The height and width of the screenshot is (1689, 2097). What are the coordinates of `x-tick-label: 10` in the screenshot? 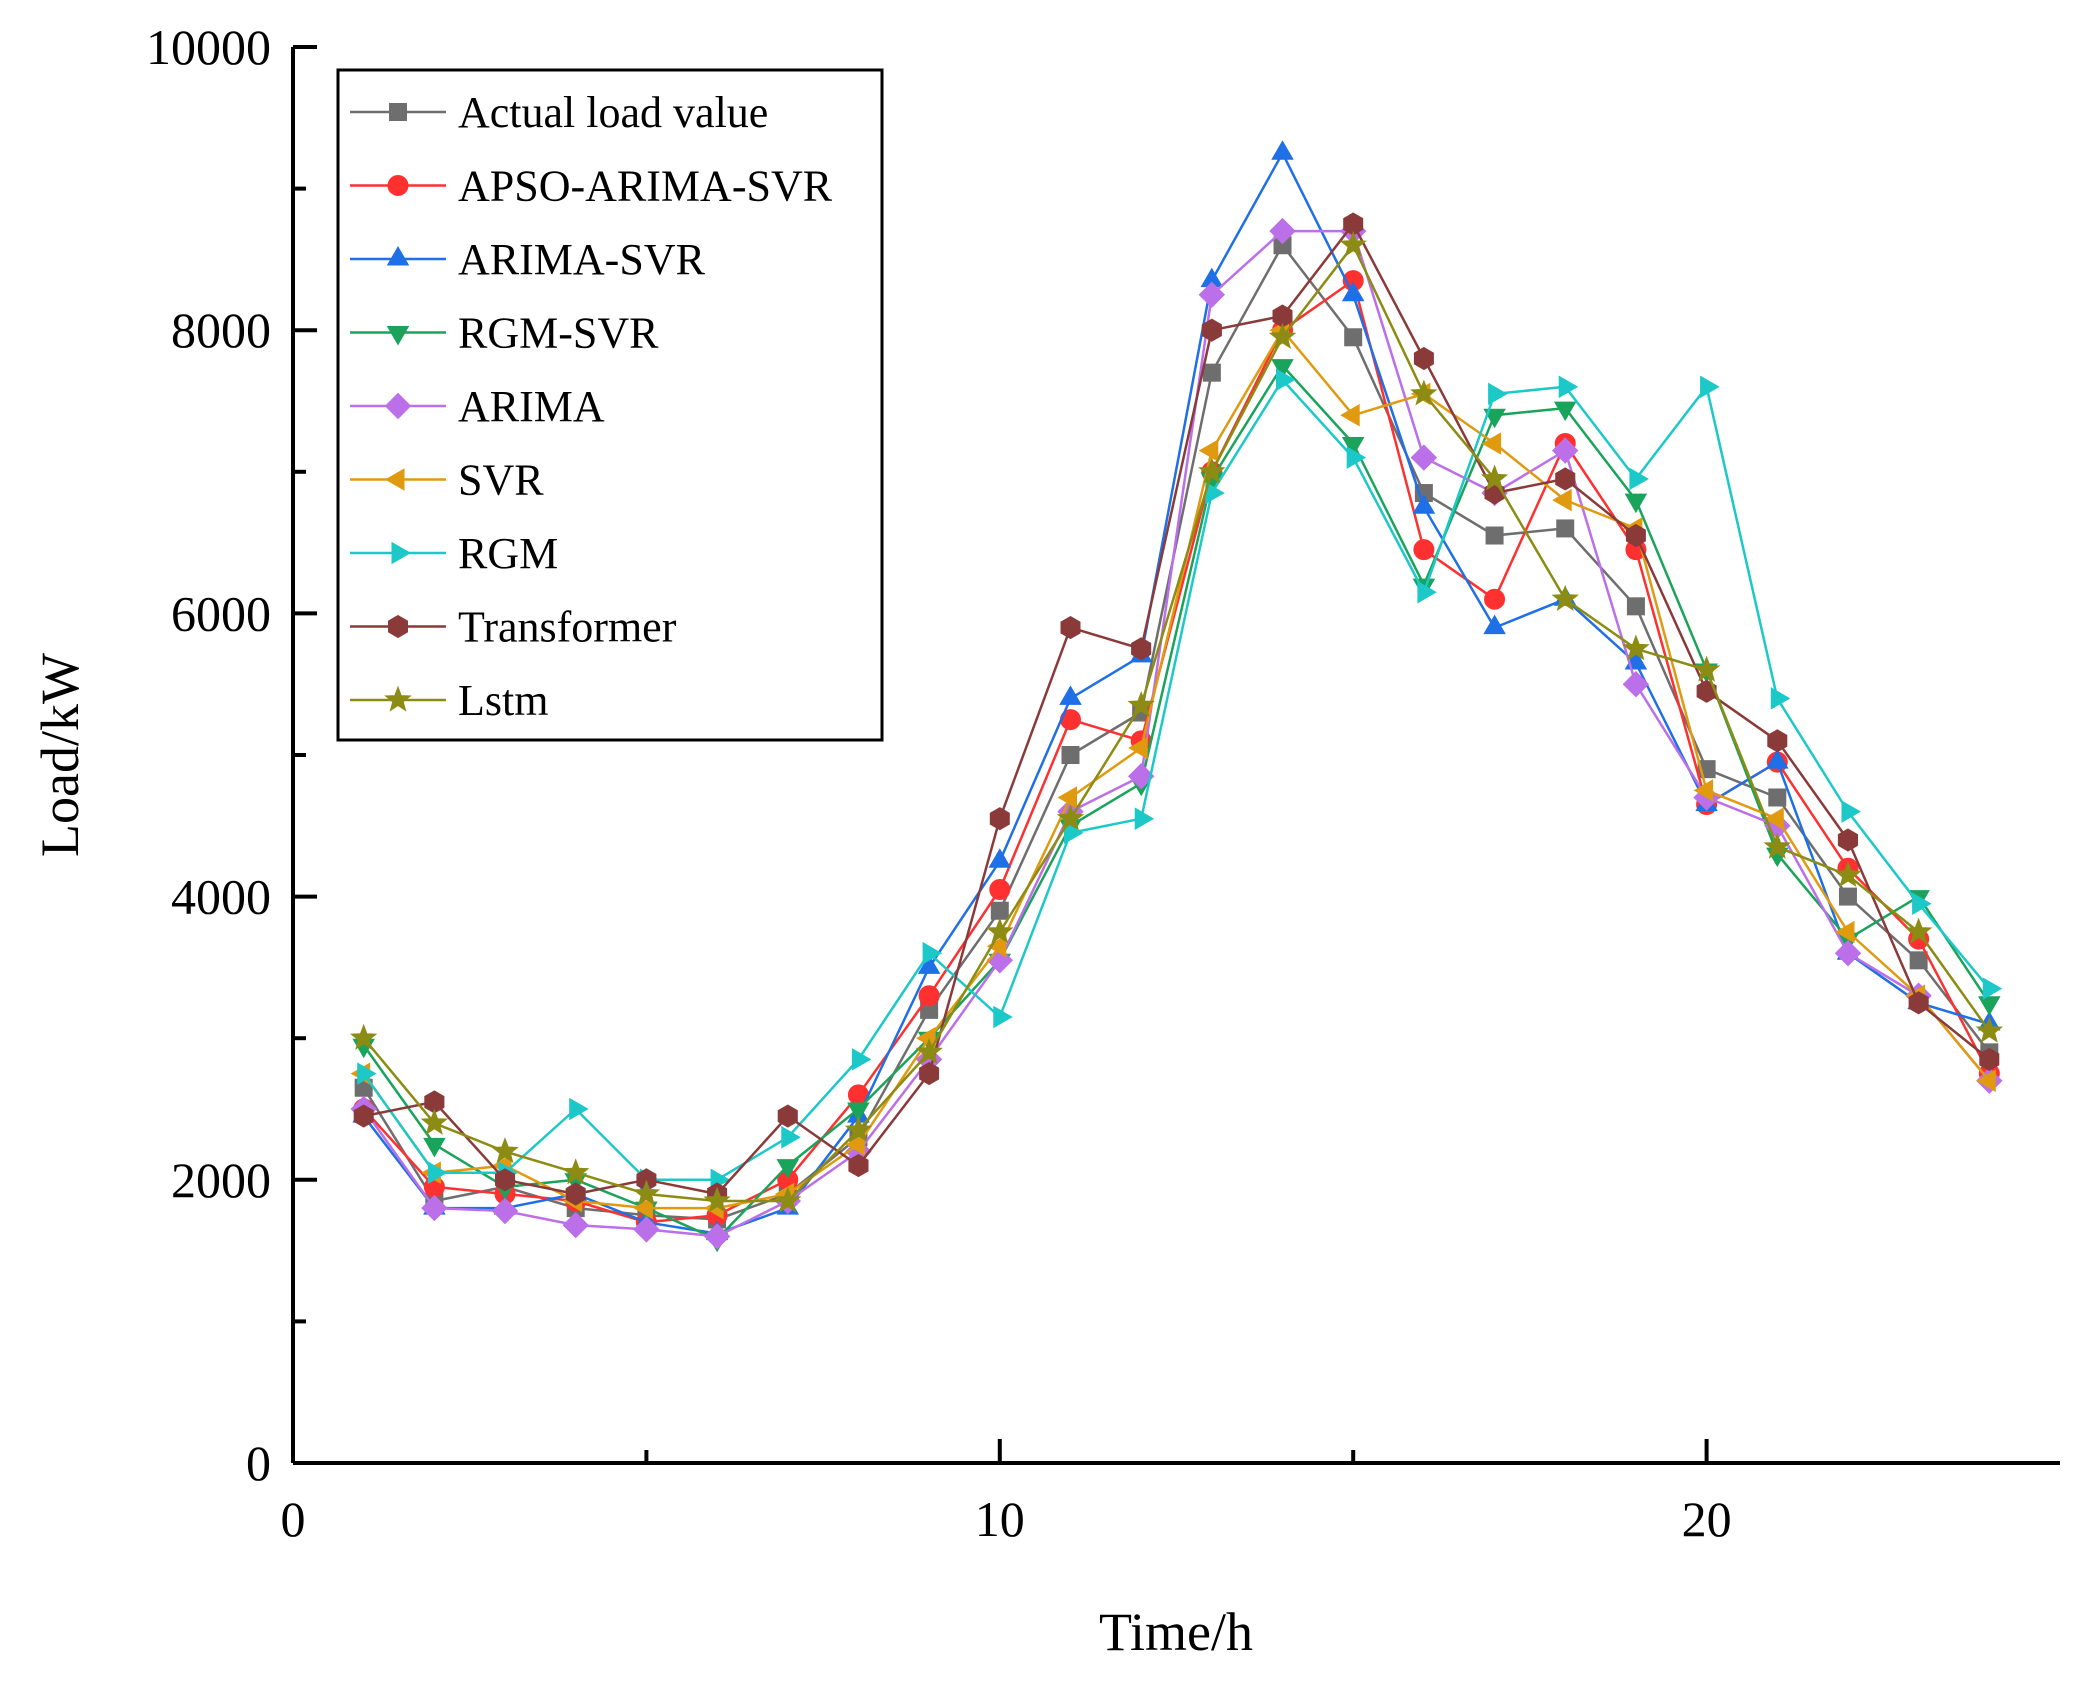 It's located at (1000, 1519).